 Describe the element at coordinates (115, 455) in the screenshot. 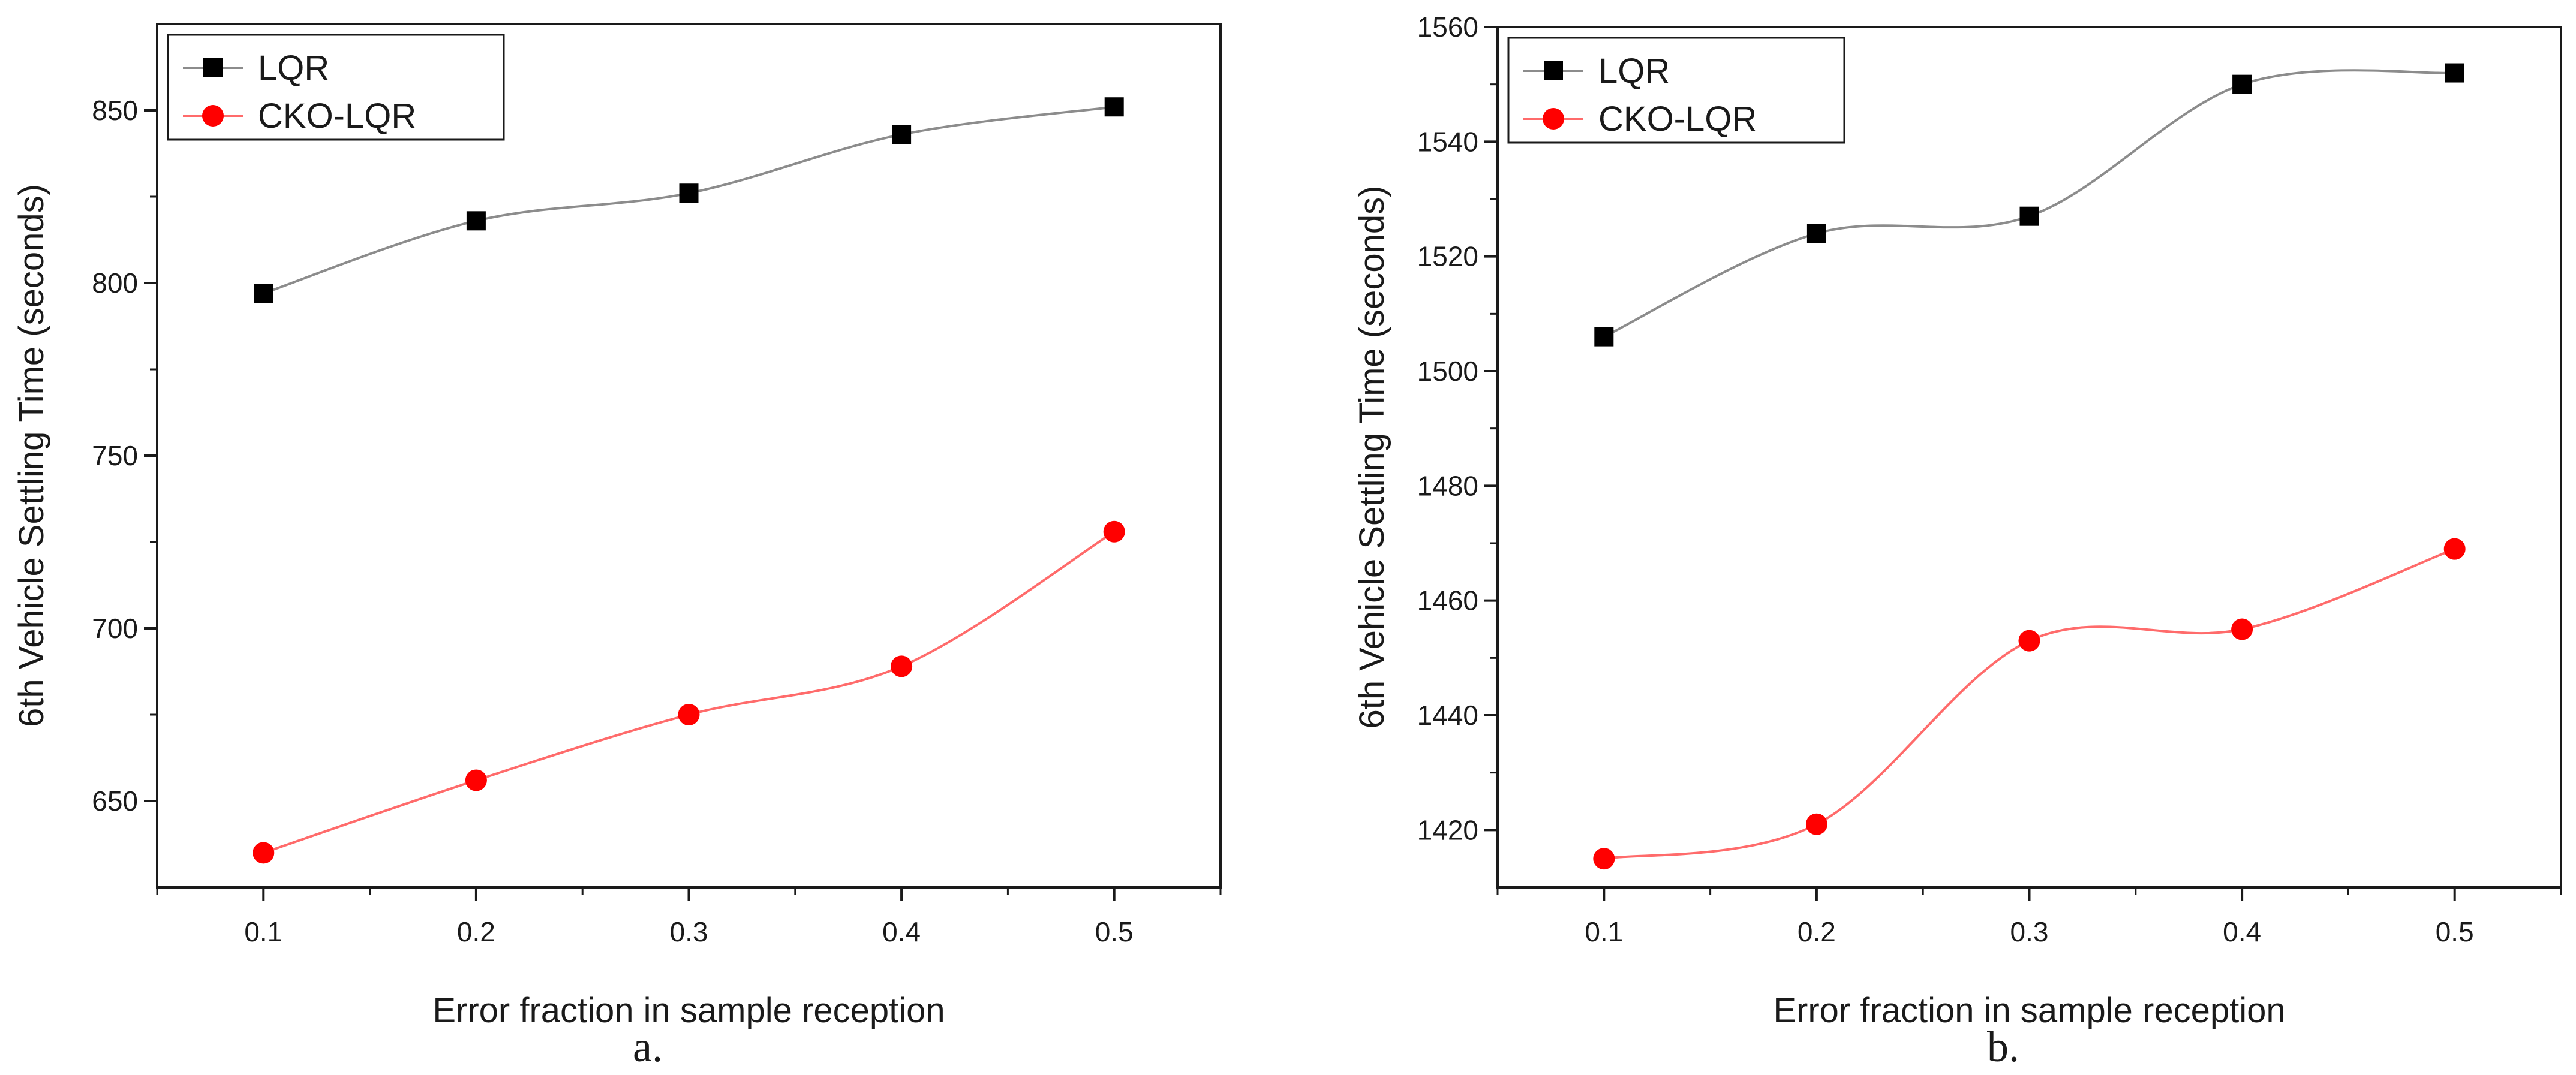

I see `y-tick-label: 750` at that location.